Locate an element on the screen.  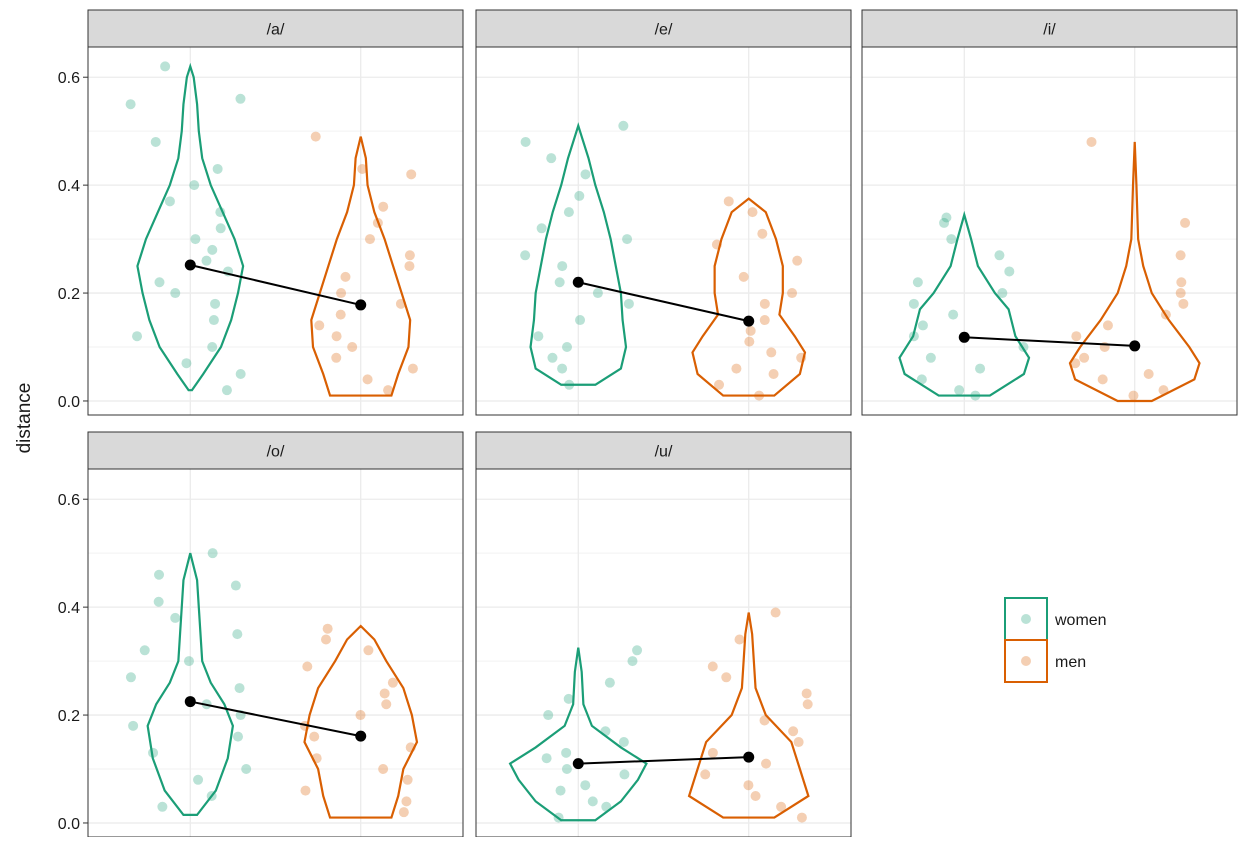
y-tick-label: 0.0 is located at coordinates (69, 402).